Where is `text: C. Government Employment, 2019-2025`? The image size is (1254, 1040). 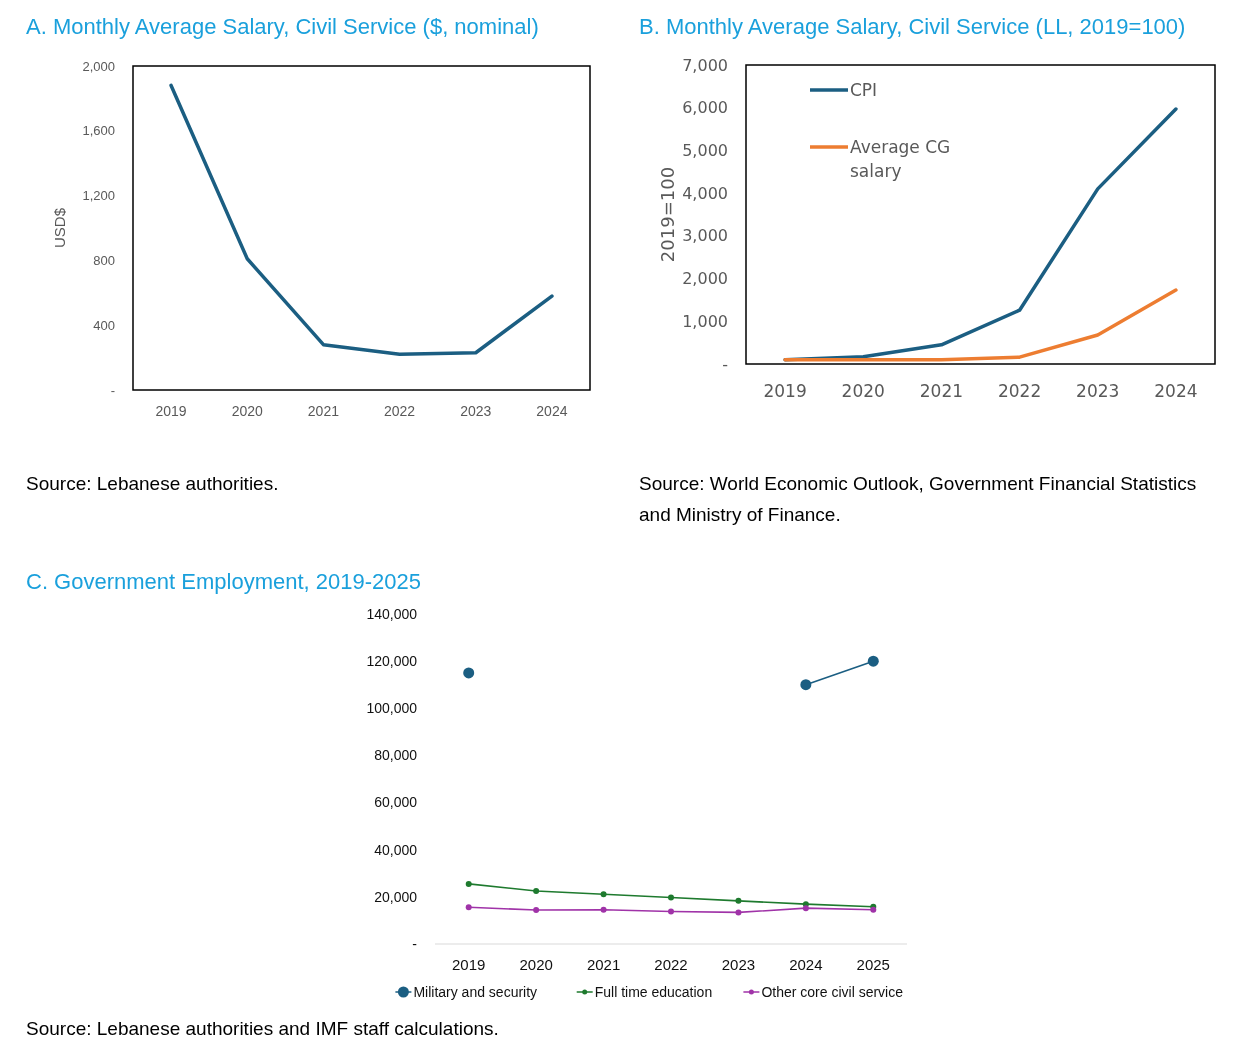
text: C. Government Employment, 2019-2025 is located at coordinates (223, 581).